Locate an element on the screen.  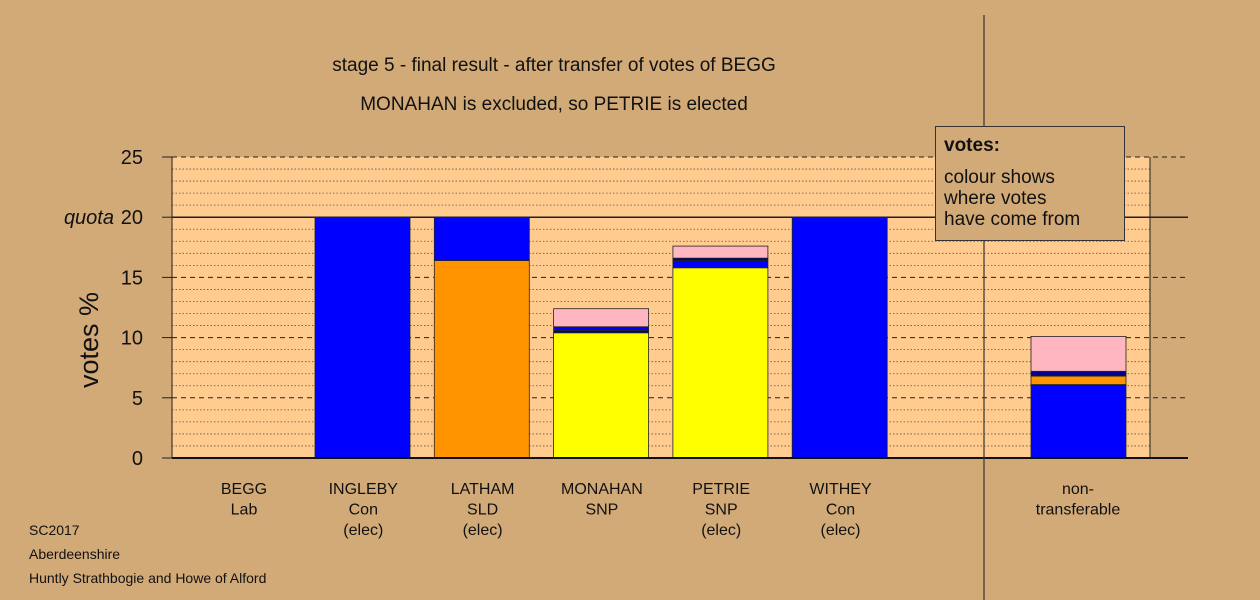
category-label: transferable is located at coordinates (1078, 510).